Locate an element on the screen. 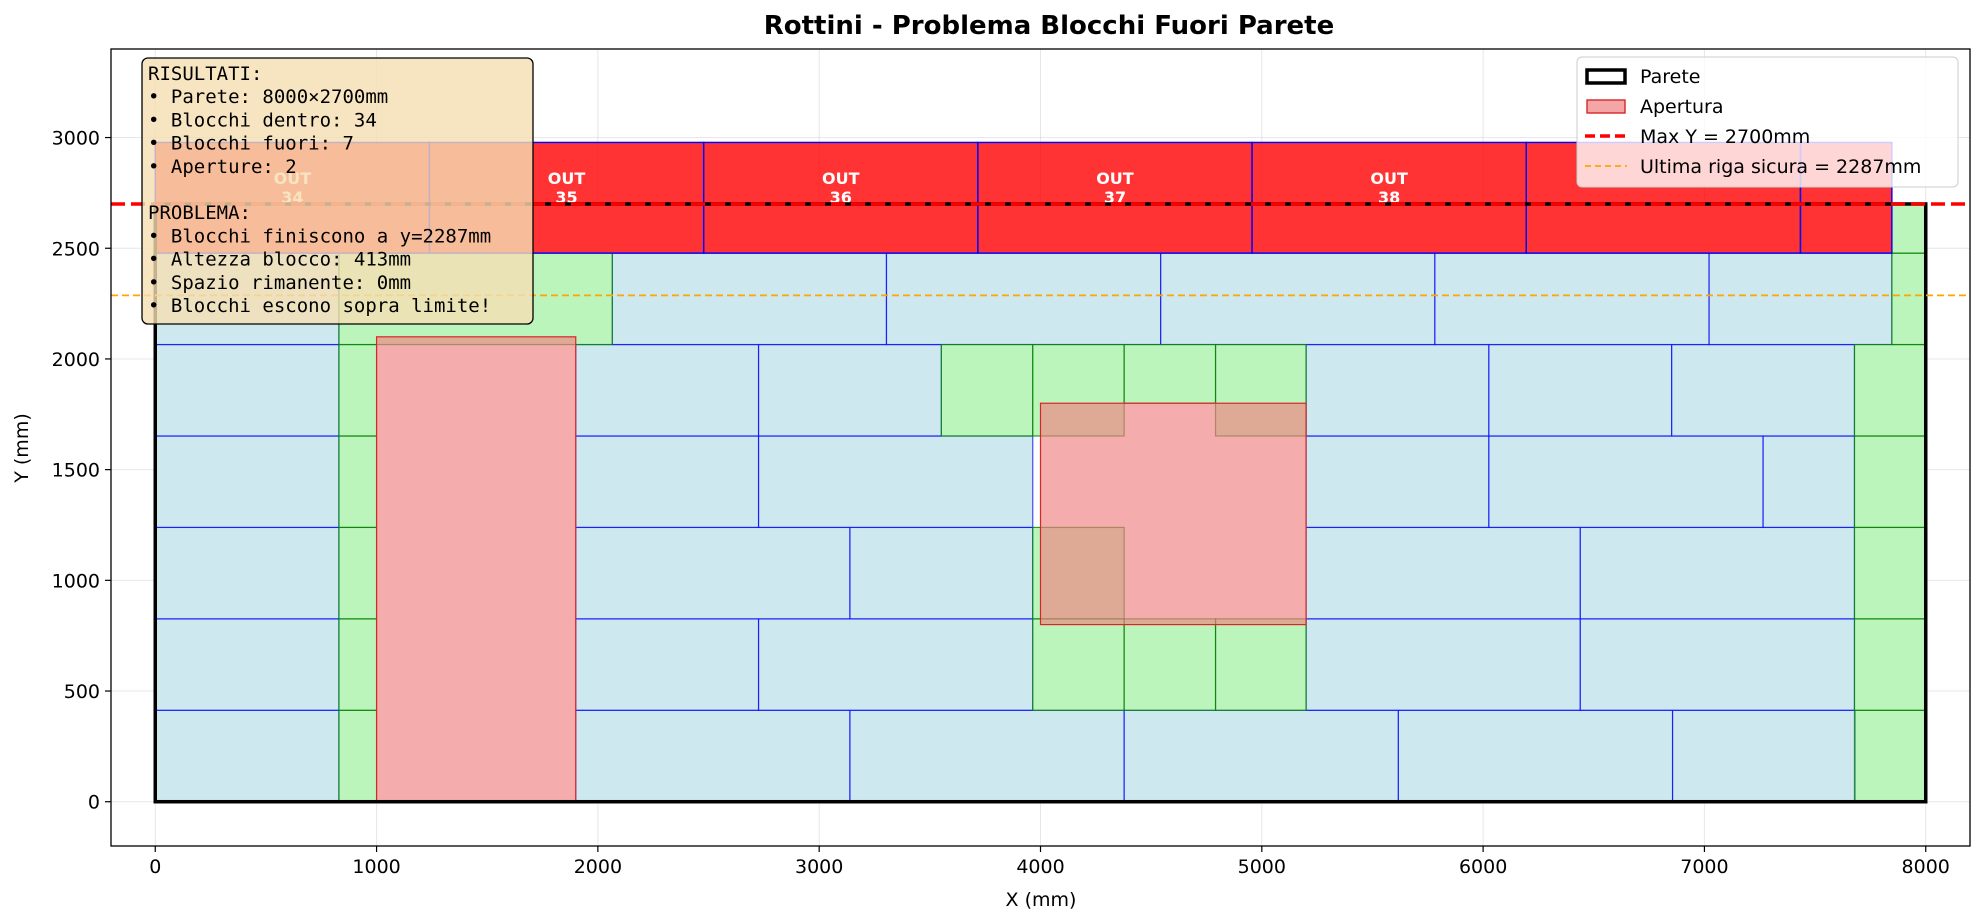 The height and width of the screenshot is (924, 1985). x-tick-label: 6000 is located at coordinates (1483, 867).